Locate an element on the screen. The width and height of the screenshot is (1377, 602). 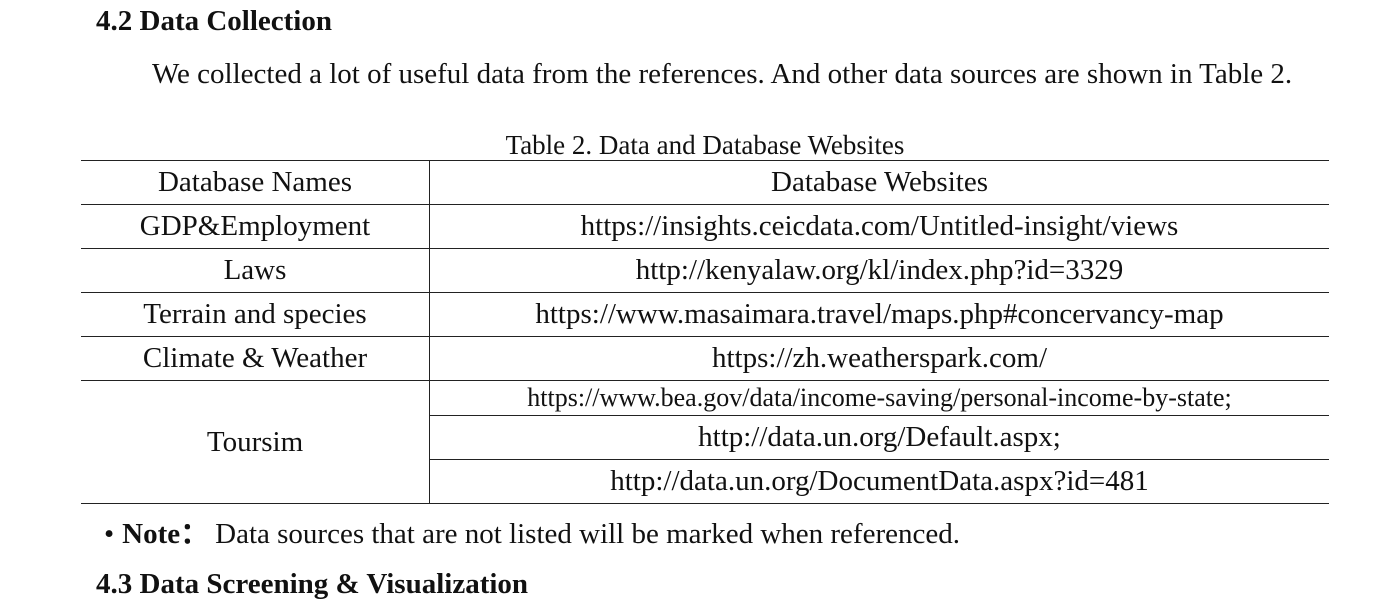
database-name-cell: GDP&Employment is located at coordinates (255, 226).